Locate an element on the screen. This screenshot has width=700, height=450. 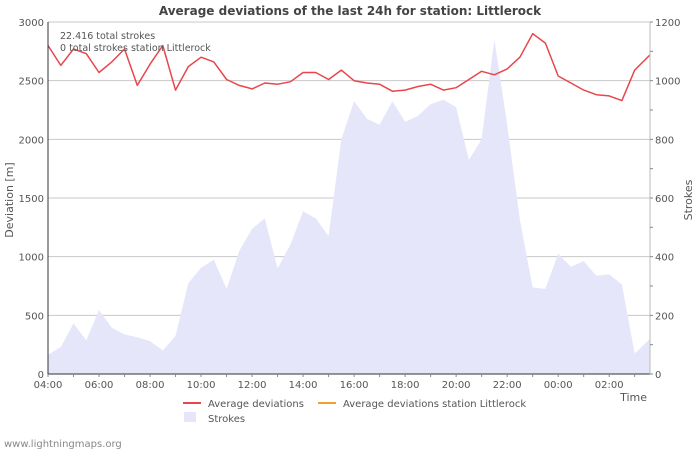
x-tick-label: 08:00 is located at coordinates (150, 385).